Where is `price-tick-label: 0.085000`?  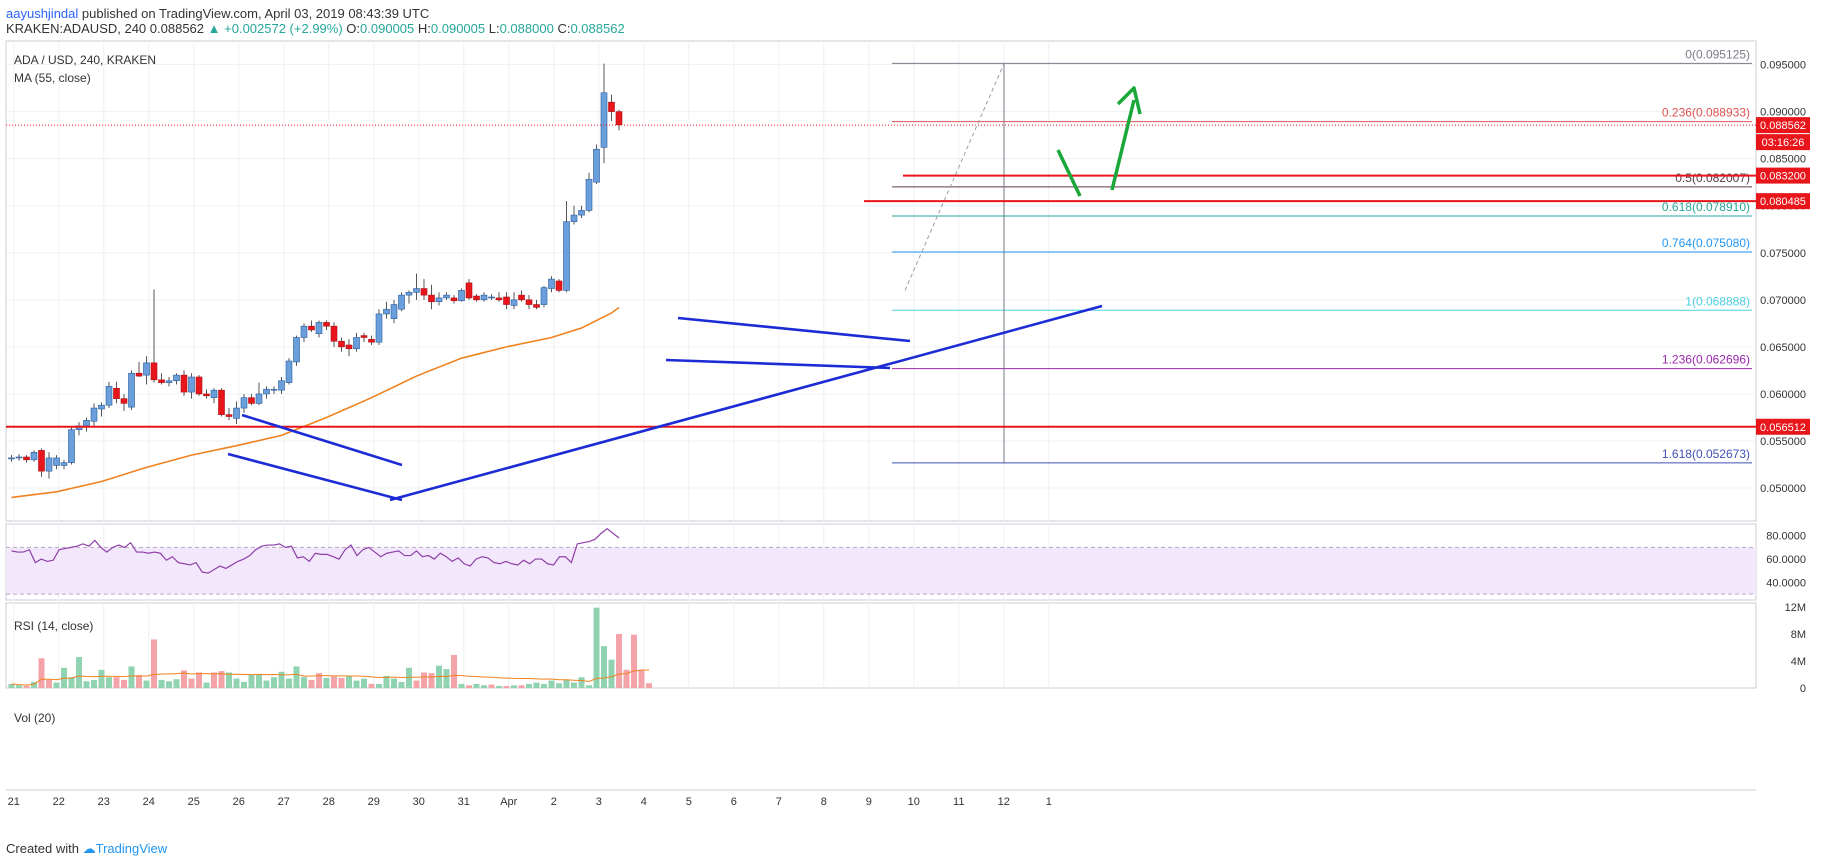 price-tick-label: 0.085000 is located at coordinates (1783, 160).